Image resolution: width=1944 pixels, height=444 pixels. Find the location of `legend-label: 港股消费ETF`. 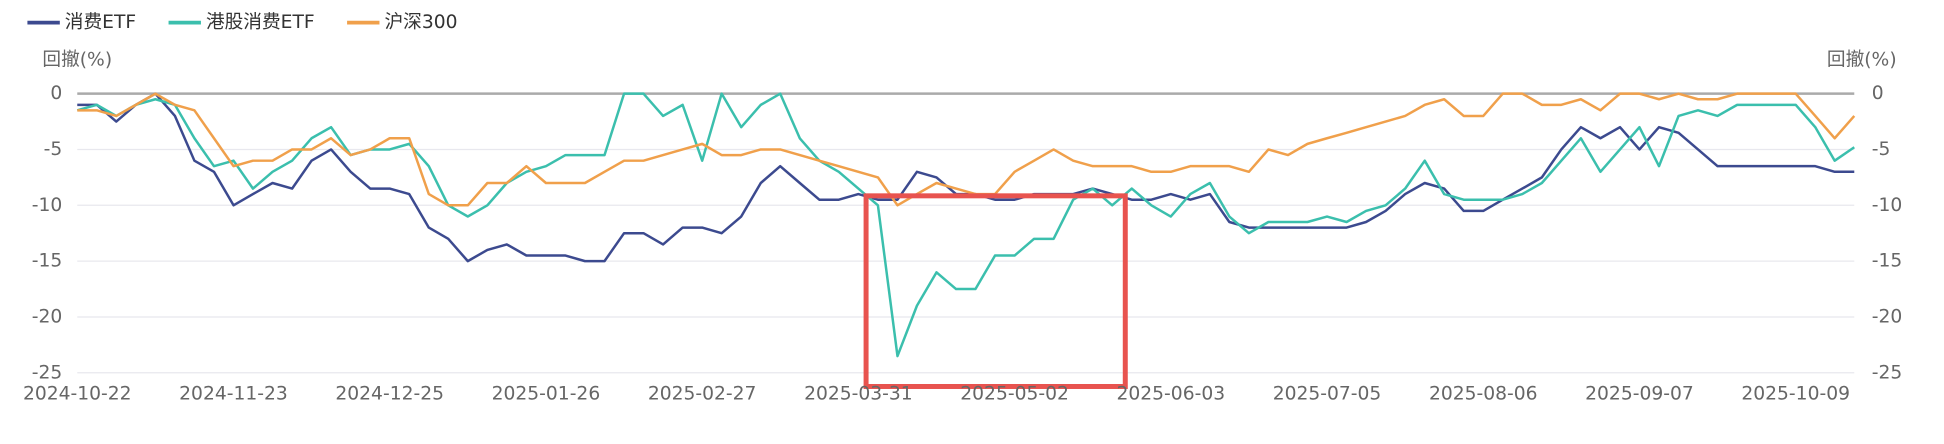

legend-label: 港股消费ETF is located at coordinates (260, 22).